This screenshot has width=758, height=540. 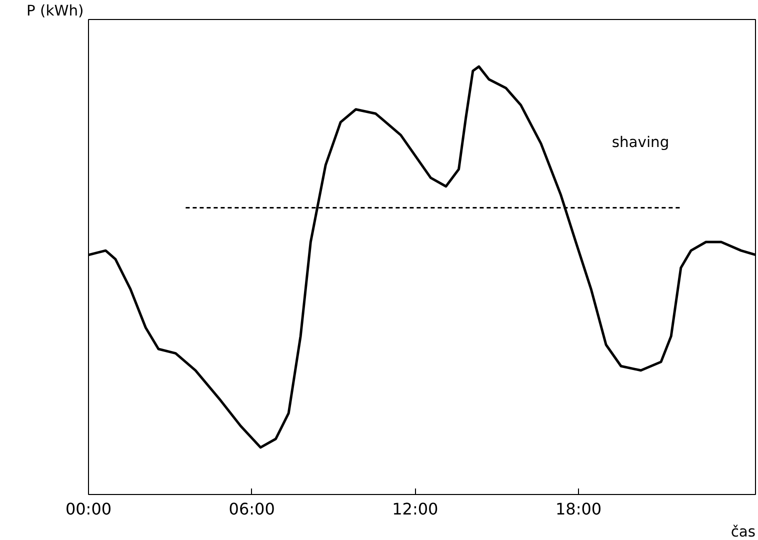 What do you see at coordinates (55, 11) in the screenshot?
I see `y-axis-title: P (kWh)` at bounding box center [55, 11].